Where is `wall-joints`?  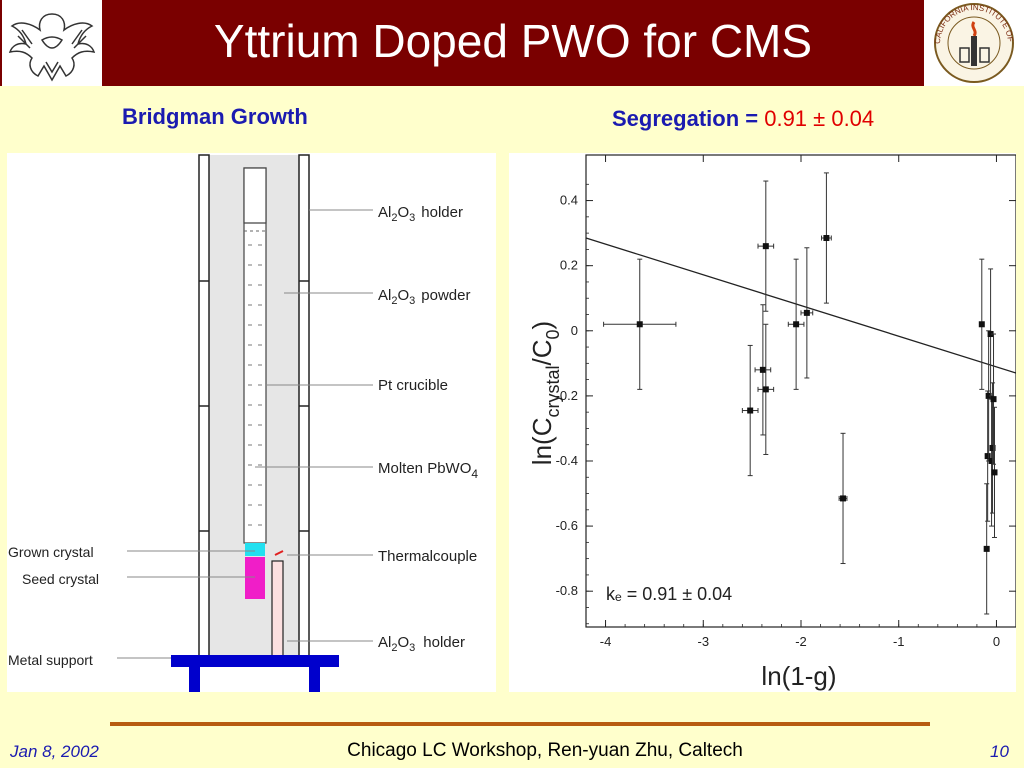
wall-joints is located at coordinates (254, 406).